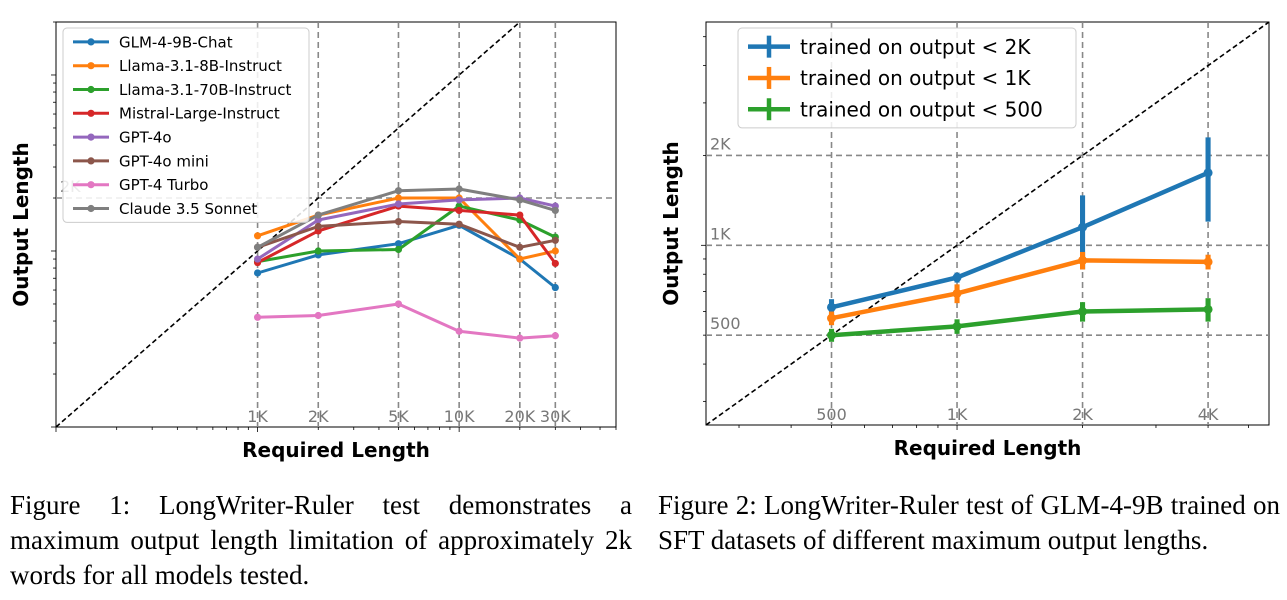  I want to click on x-tick-label: 10K, so click(459, 416).